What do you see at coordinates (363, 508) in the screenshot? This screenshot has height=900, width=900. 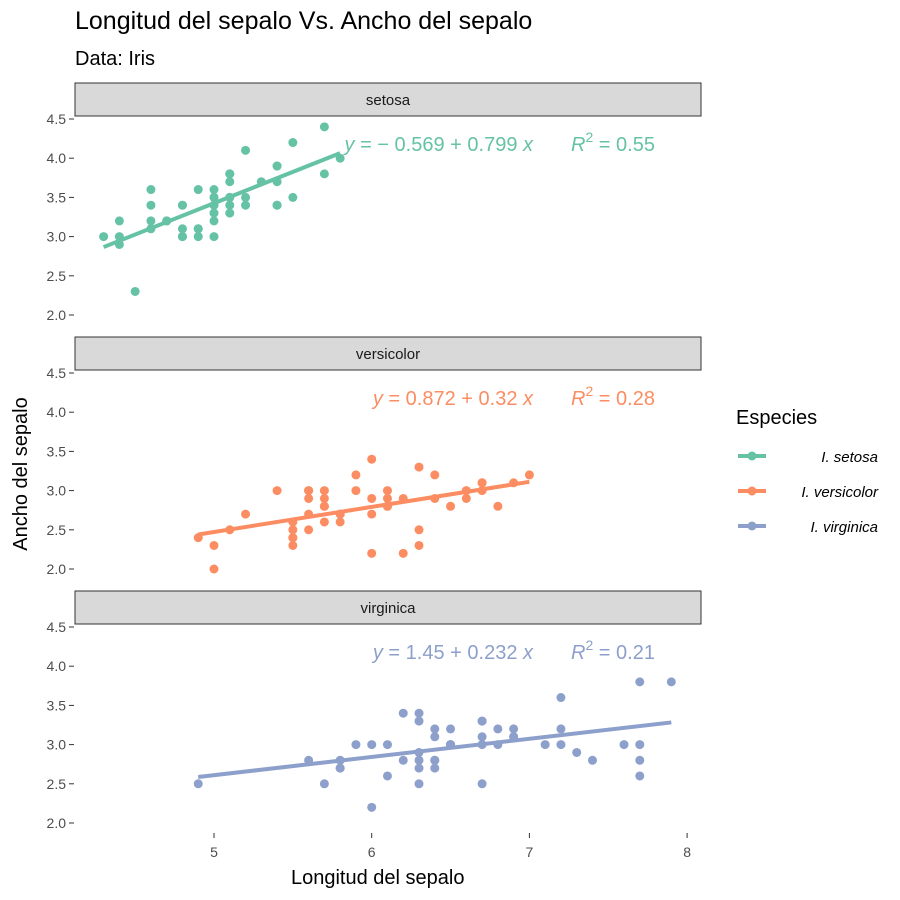 I see `regression-line` at bounding box center [363, 508].